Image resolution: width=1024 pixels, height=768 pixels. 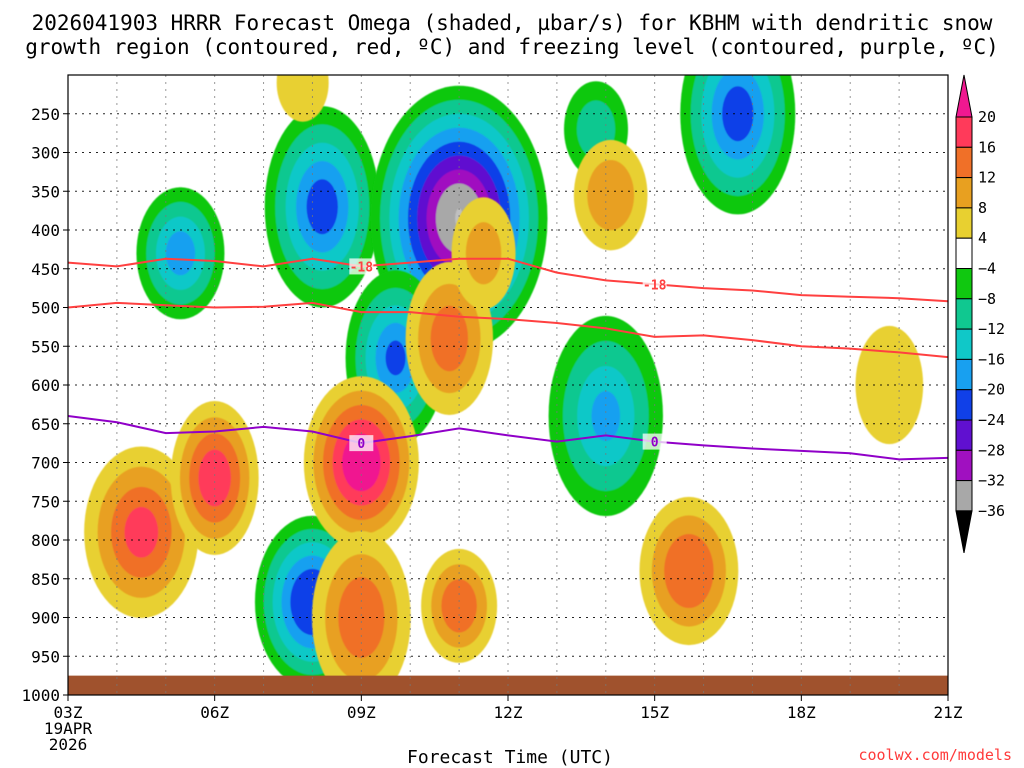 I want to click on colorbar-label: 20, so click(x=987, y=117).